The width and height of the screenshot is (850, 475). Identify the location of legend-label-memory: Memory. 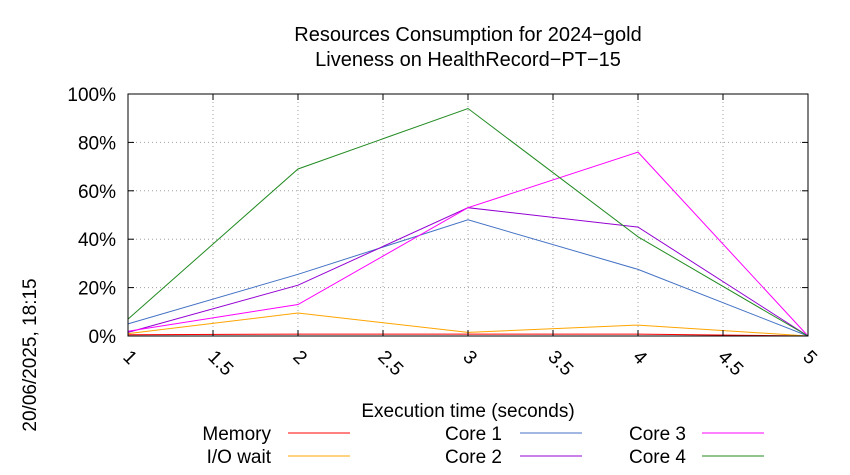
(236, 434).